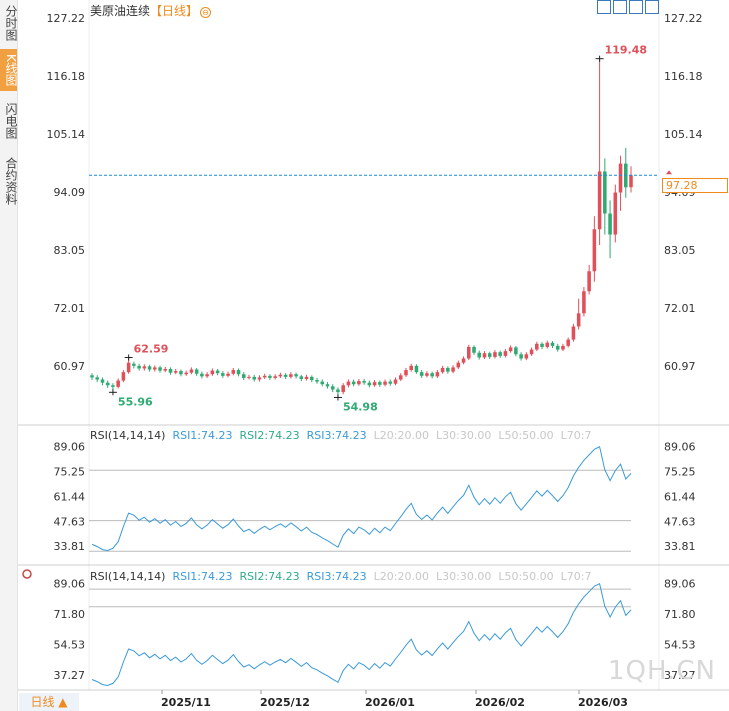  Describe the element at coordinates (500, 702) in the screenshot. I see `x-tick-label: 2026/02` at that location.